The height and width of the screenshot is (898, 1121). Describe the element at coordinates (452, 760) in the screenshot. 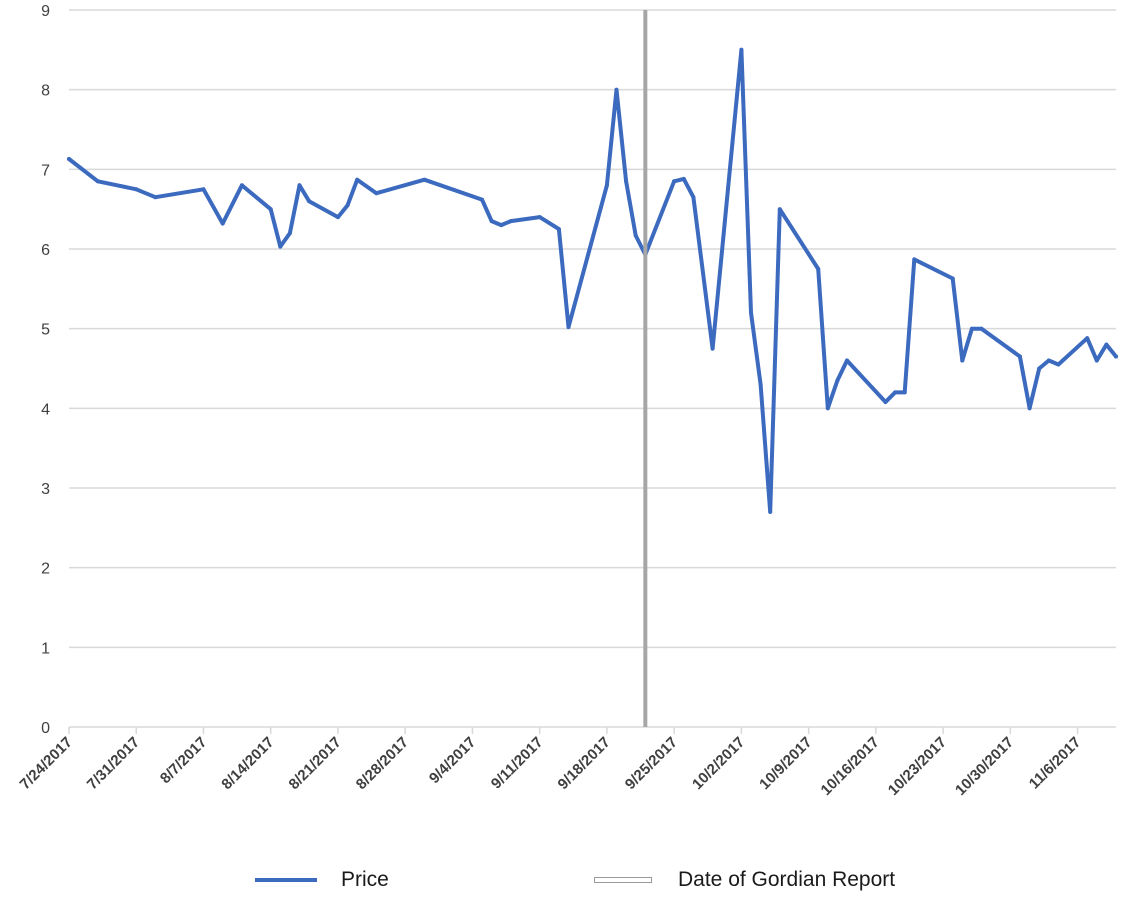

I see `x-tick-label: 9/4/2017` at that location.